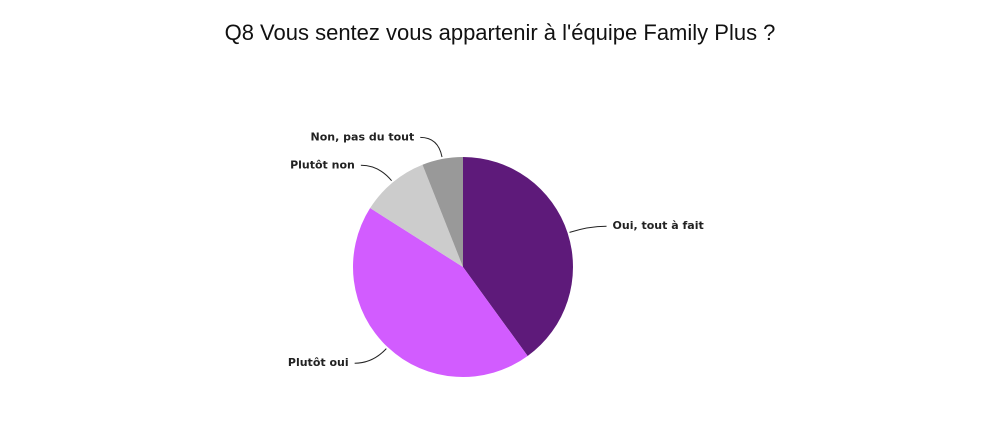  What do you see at coordinates (363, 136) in the screenshot?
I see `slice-label: Non, pas du tout` at bounding box center [363, 136].